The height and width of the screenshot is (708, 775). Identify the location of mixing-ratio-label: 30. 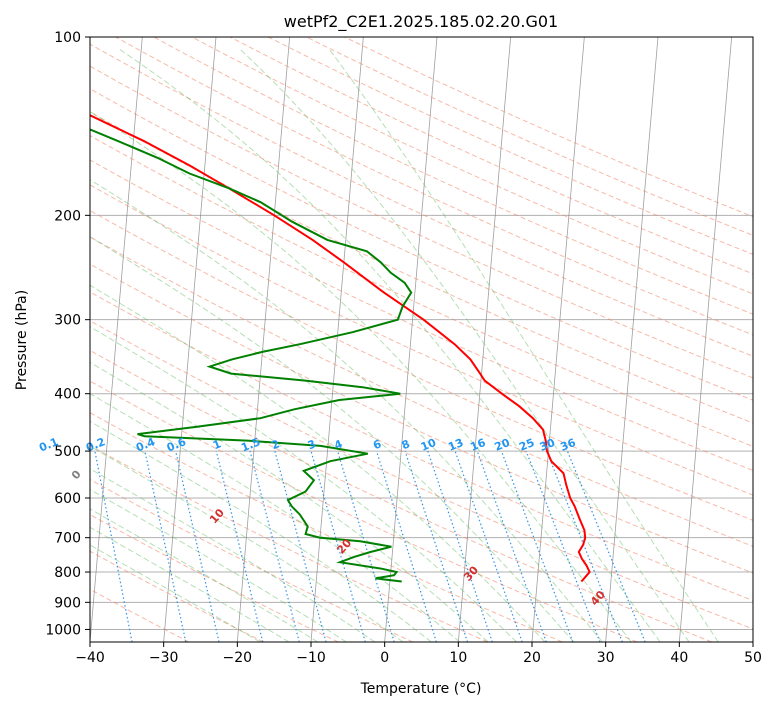
(547, 445).